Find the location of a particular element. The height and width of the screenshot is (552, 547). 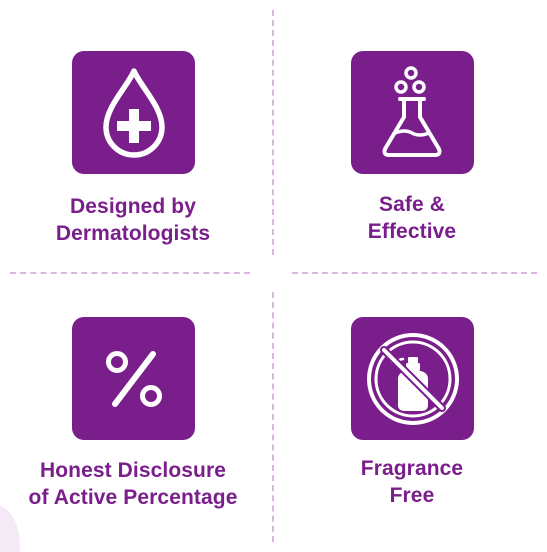

vertical-divider-bottom is located at coordinates (273, 417).